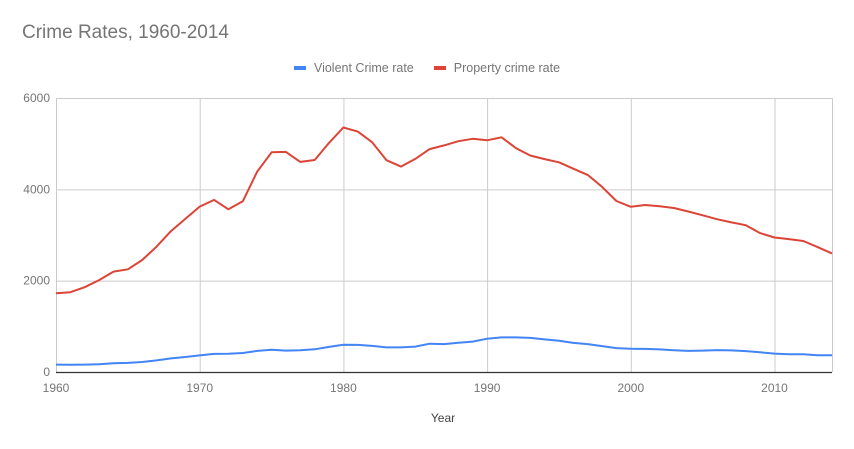 This screenshot has height=449, width=854. Describe the element at coordinates (427, 68) in the screenshot. I see `chart-legend: Violent Crime rate Property crime rate` at that location.